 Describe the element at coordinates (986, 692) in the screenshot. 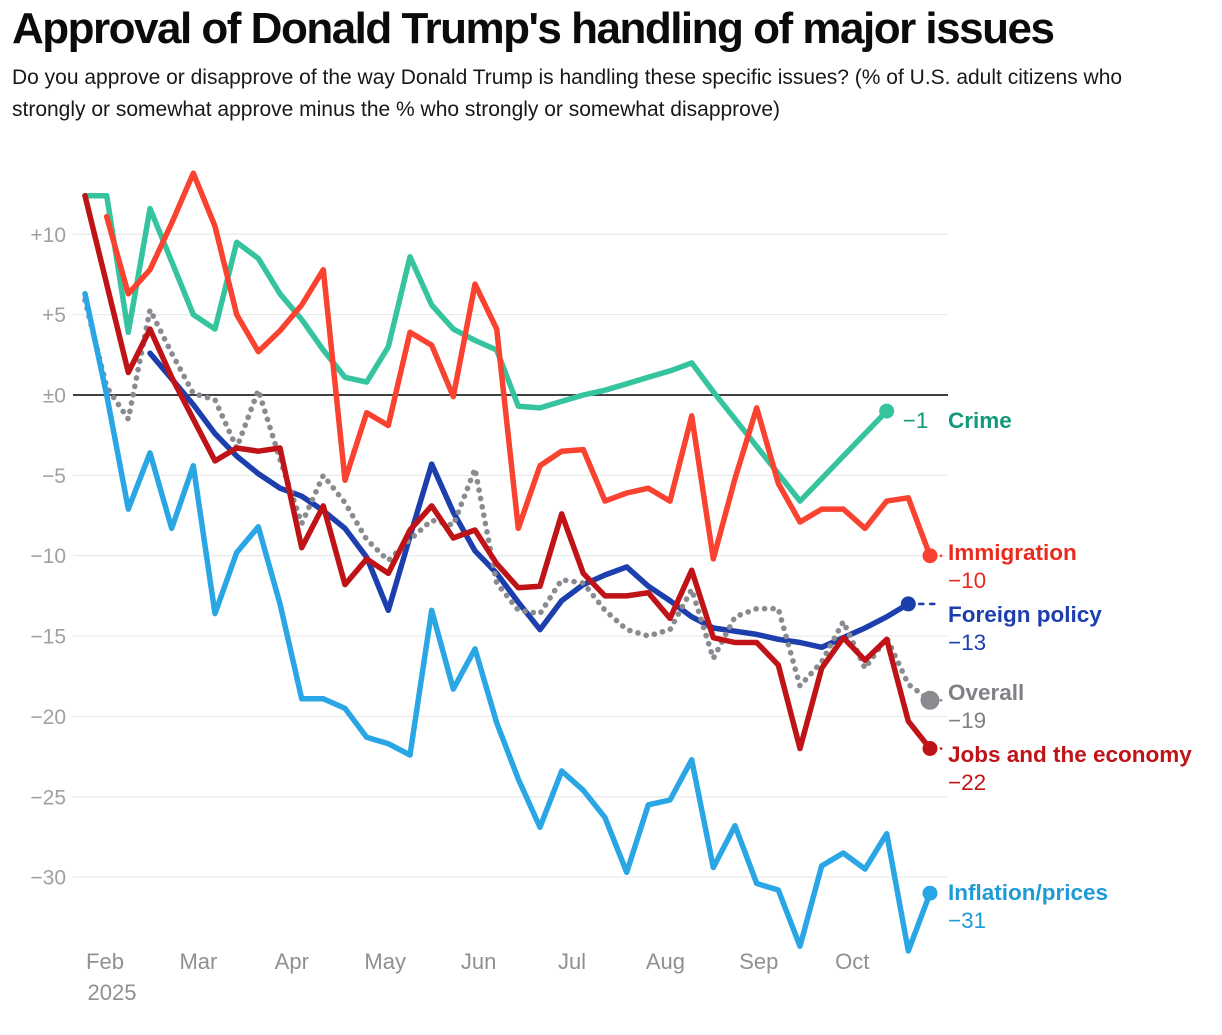

I see `legend-label-overall: Overall` at that location.